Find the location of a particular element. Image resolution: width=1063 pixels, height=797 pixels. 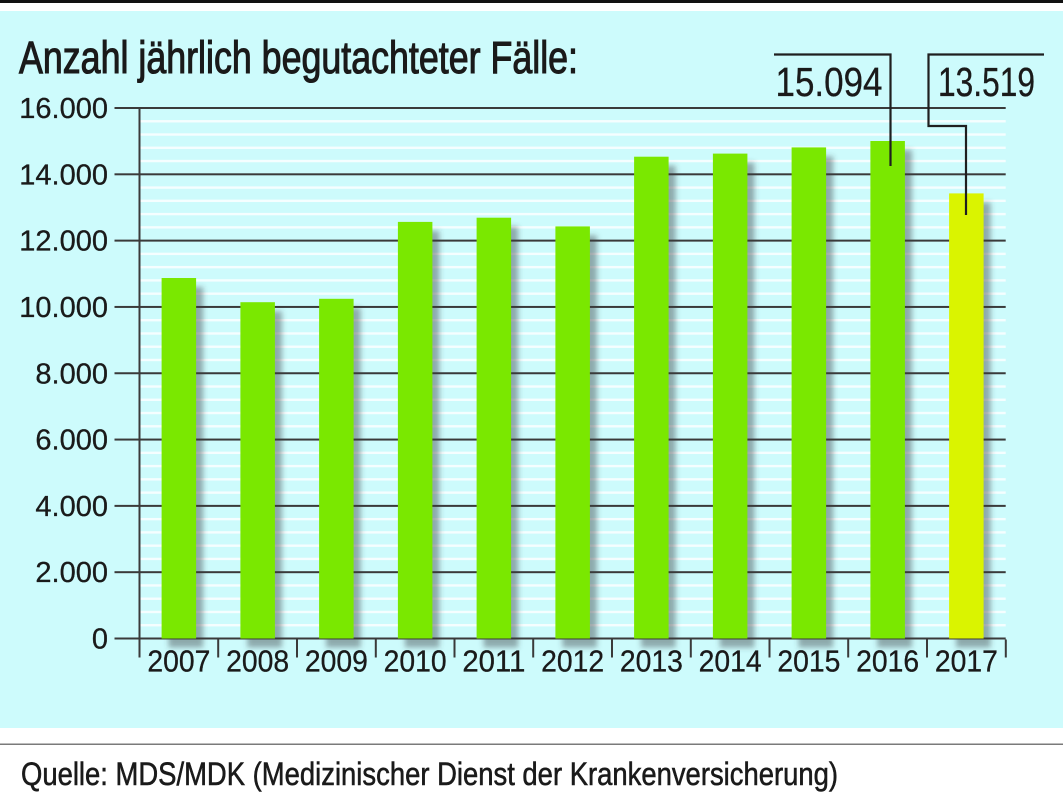

svg-text: 2014 is located at coordinates (730, 661).